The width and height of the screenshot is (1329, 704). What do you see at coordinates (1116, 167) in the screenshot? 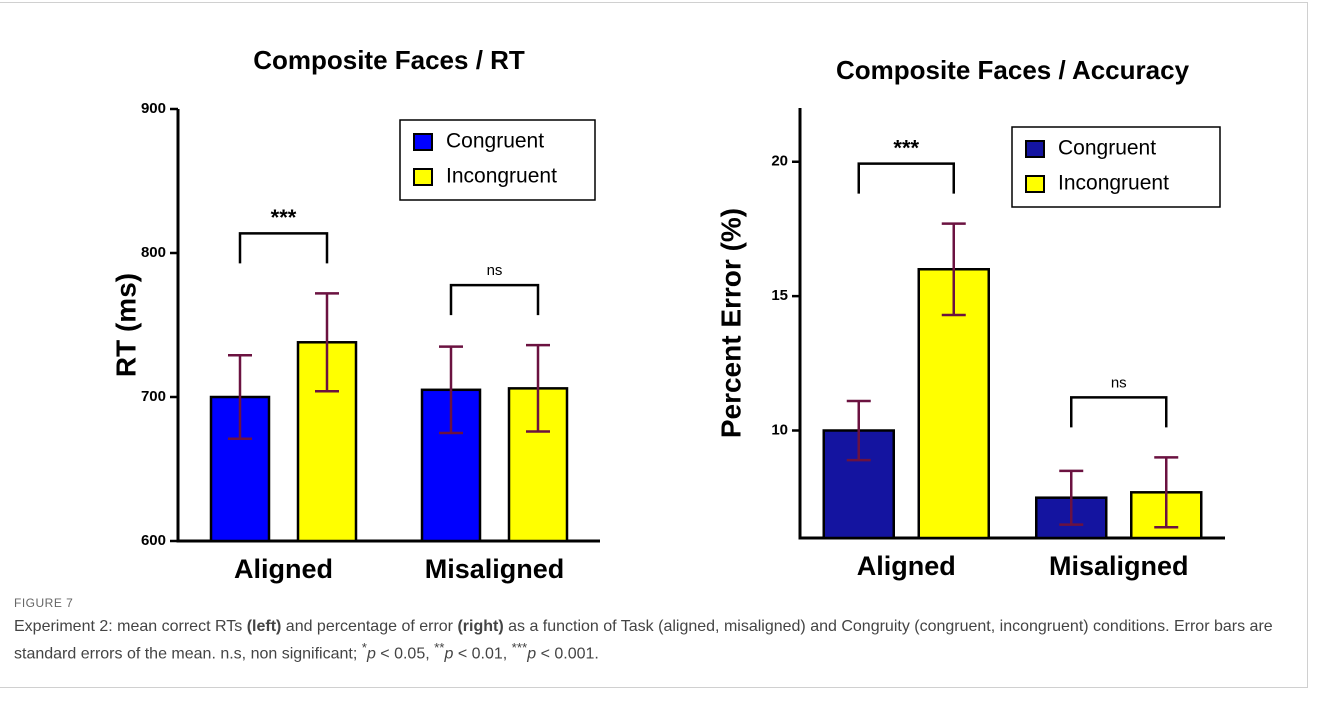
I see `legend-box` at bounding box center [1116, 167].